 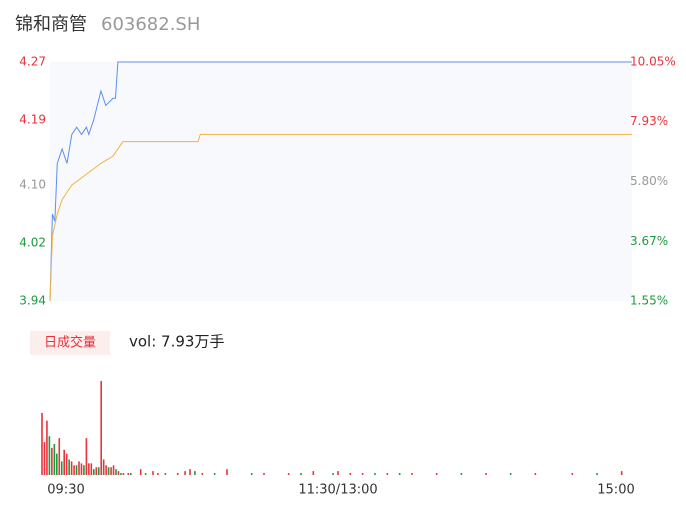 I want to click on volume-label: vol: 7.93万手, so click(x=176, y=342).